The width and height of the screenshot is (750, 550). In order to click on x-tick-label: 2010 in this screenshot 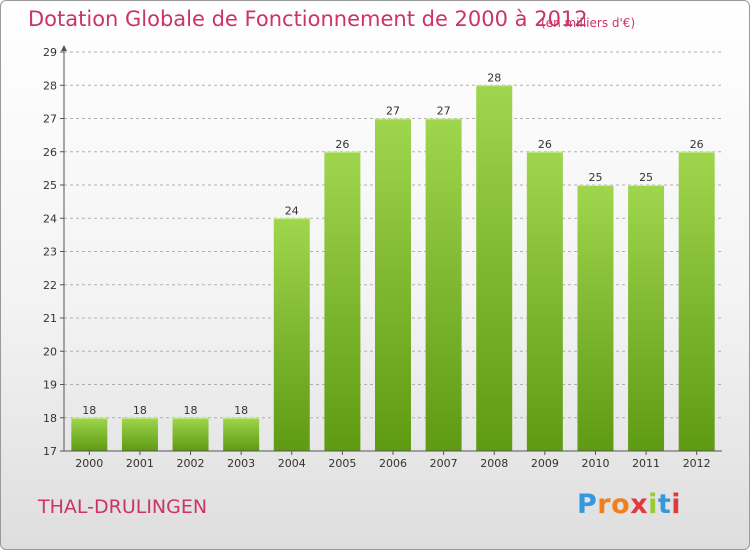, I will do `click(595, 463)`.